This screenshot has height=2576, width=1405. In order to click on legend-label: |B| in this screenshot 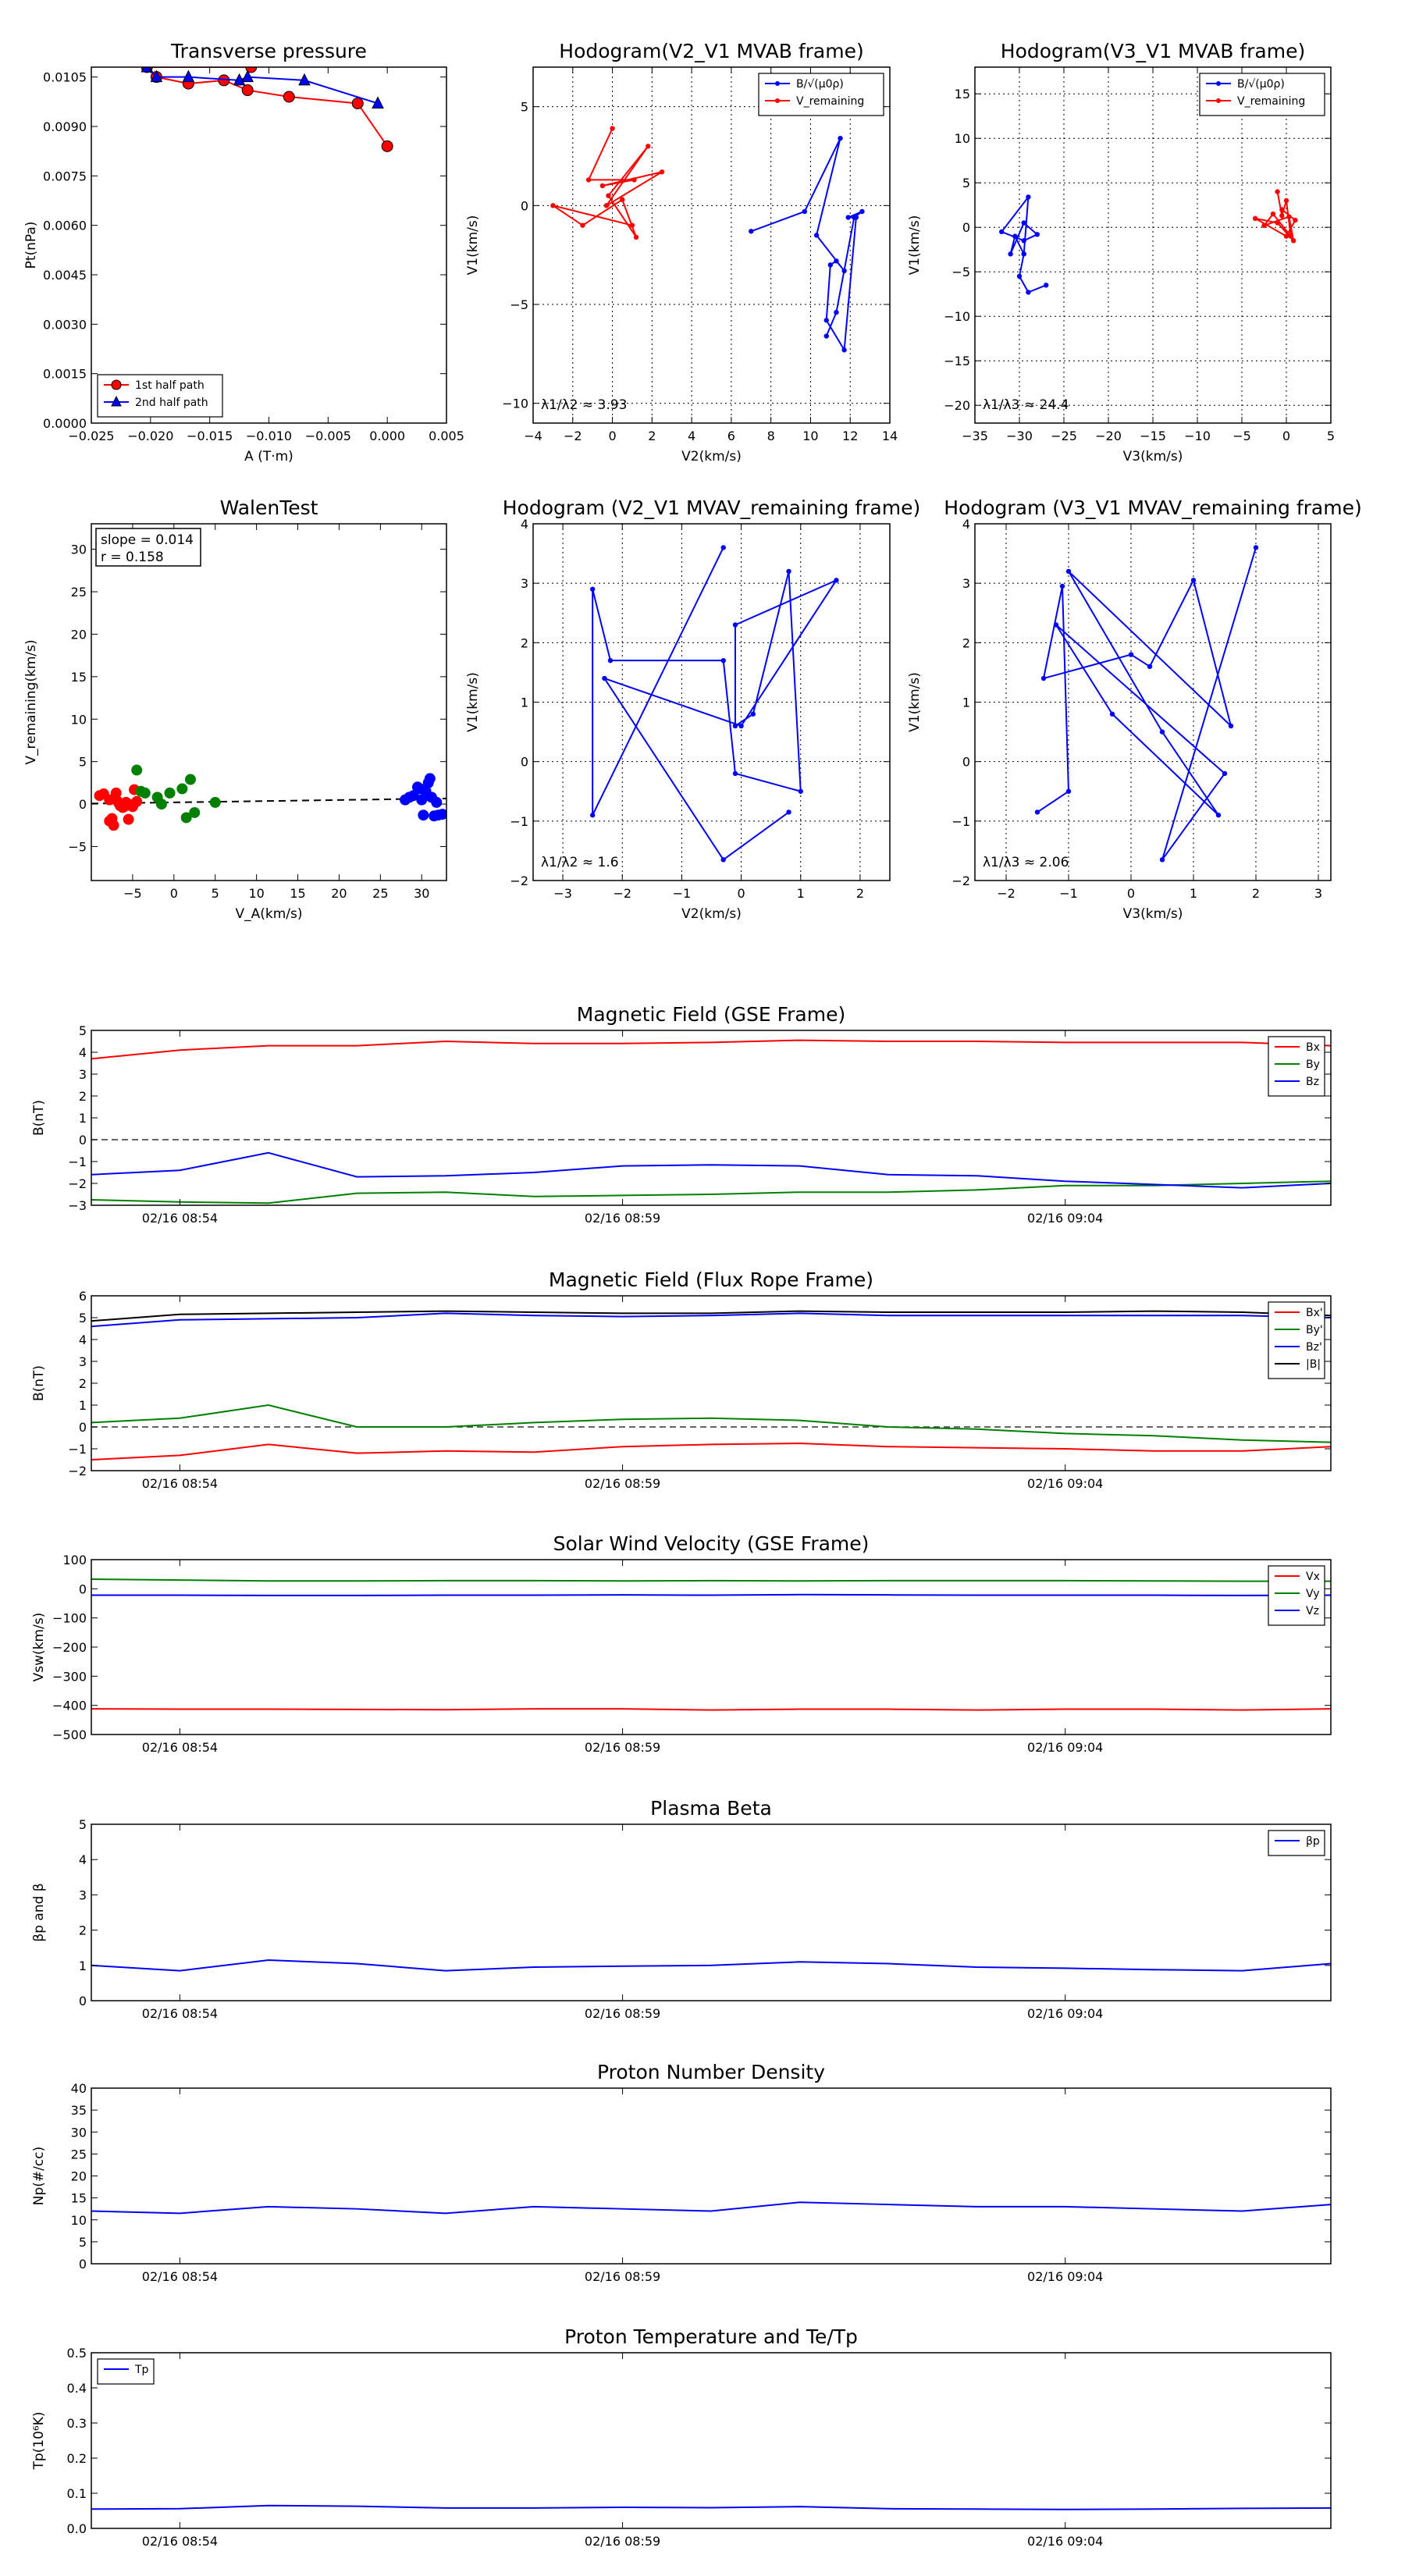, I will do `click(1313, 1364)`.